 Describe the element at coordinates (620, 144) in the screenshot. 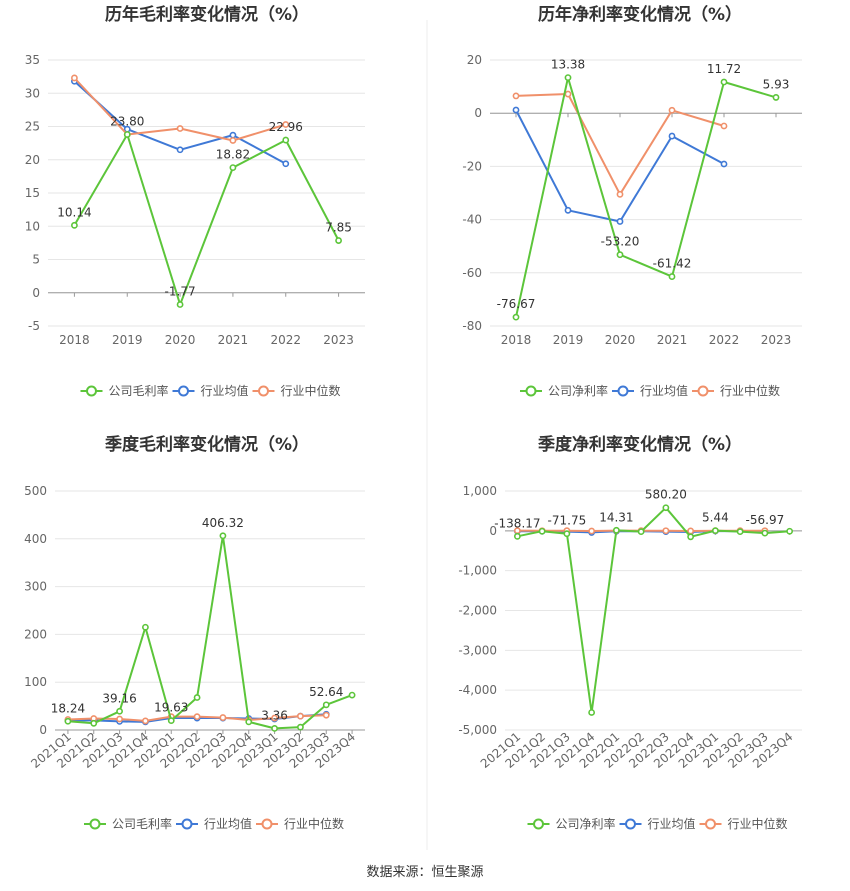

I see `series-line-median` at that location.